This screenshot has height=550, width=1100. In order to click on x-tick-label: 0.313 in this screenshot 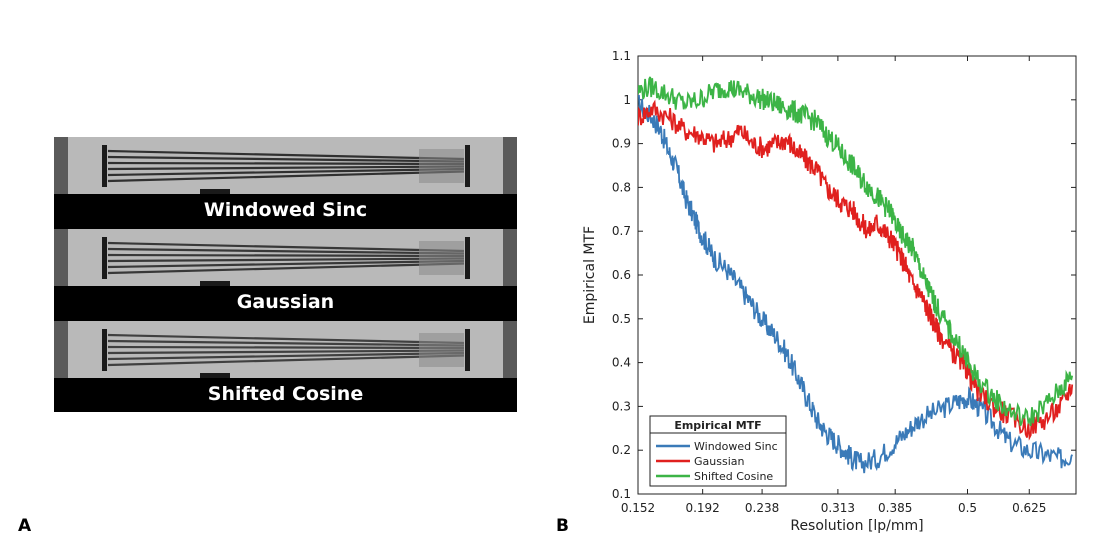, I will do `click(838, 508)`.